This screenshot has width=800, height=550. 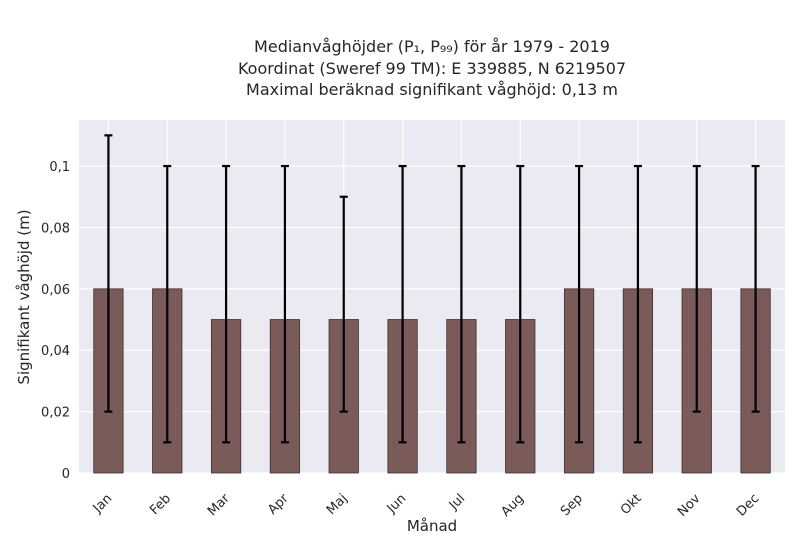 I want to click on x-tick-label: Feb, so click(x=160, y=504).